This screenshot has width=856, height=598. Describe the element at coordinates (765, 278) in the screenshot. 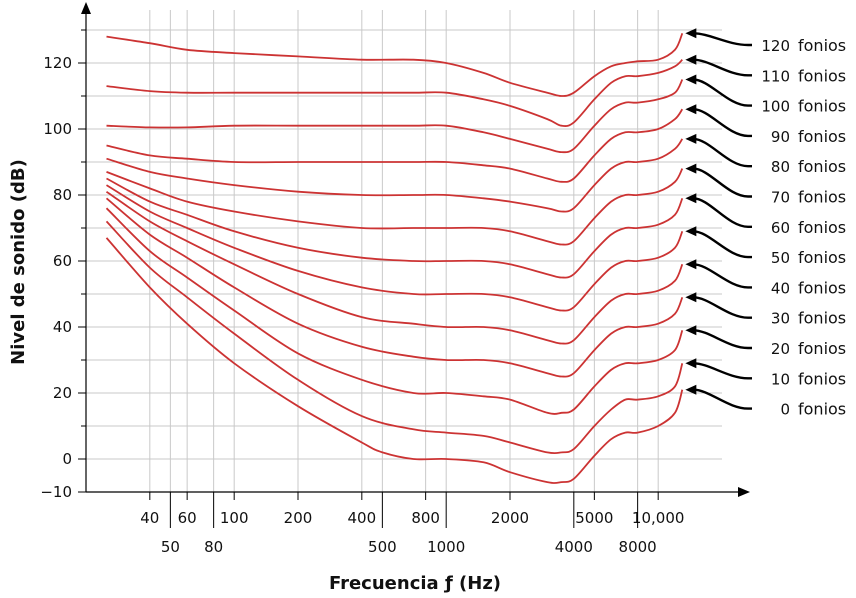

I see `curve-label-40: 40 fonios` at that location.